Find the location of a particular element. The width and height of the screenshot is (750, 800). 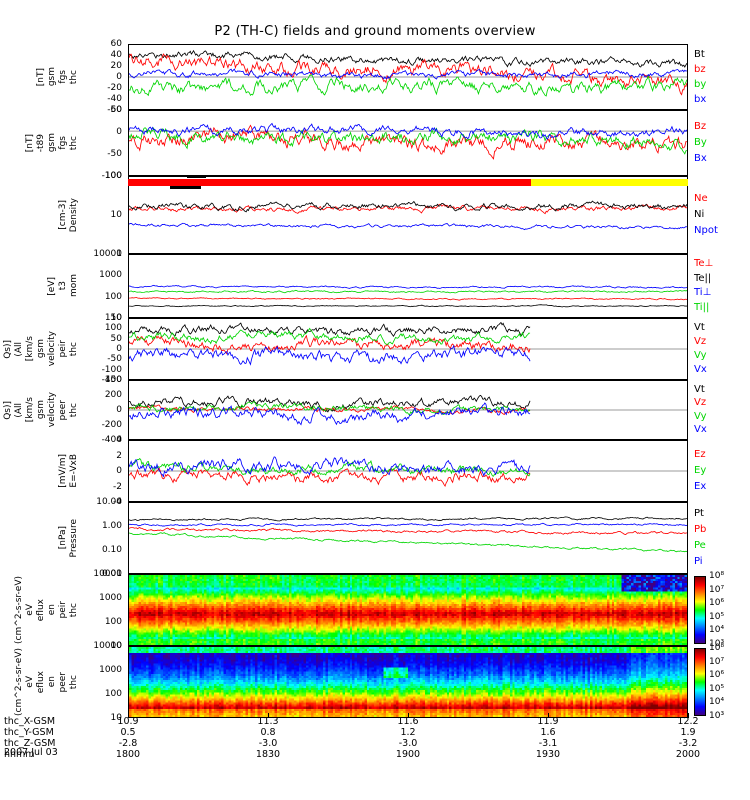

x-row-label: thc_X-GSM is located at coordinates (30, 721).